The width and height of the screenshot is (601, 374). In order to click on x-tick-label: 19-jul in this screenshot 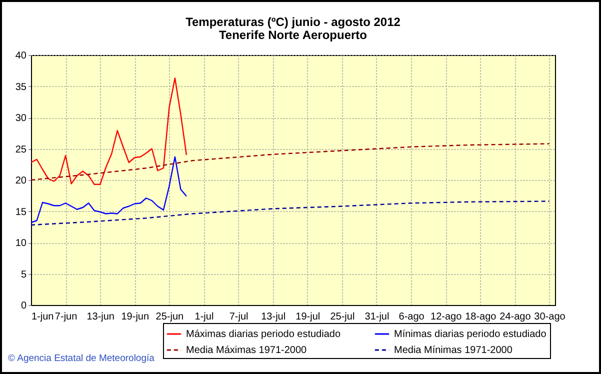, I will do `click(308, 317)`.